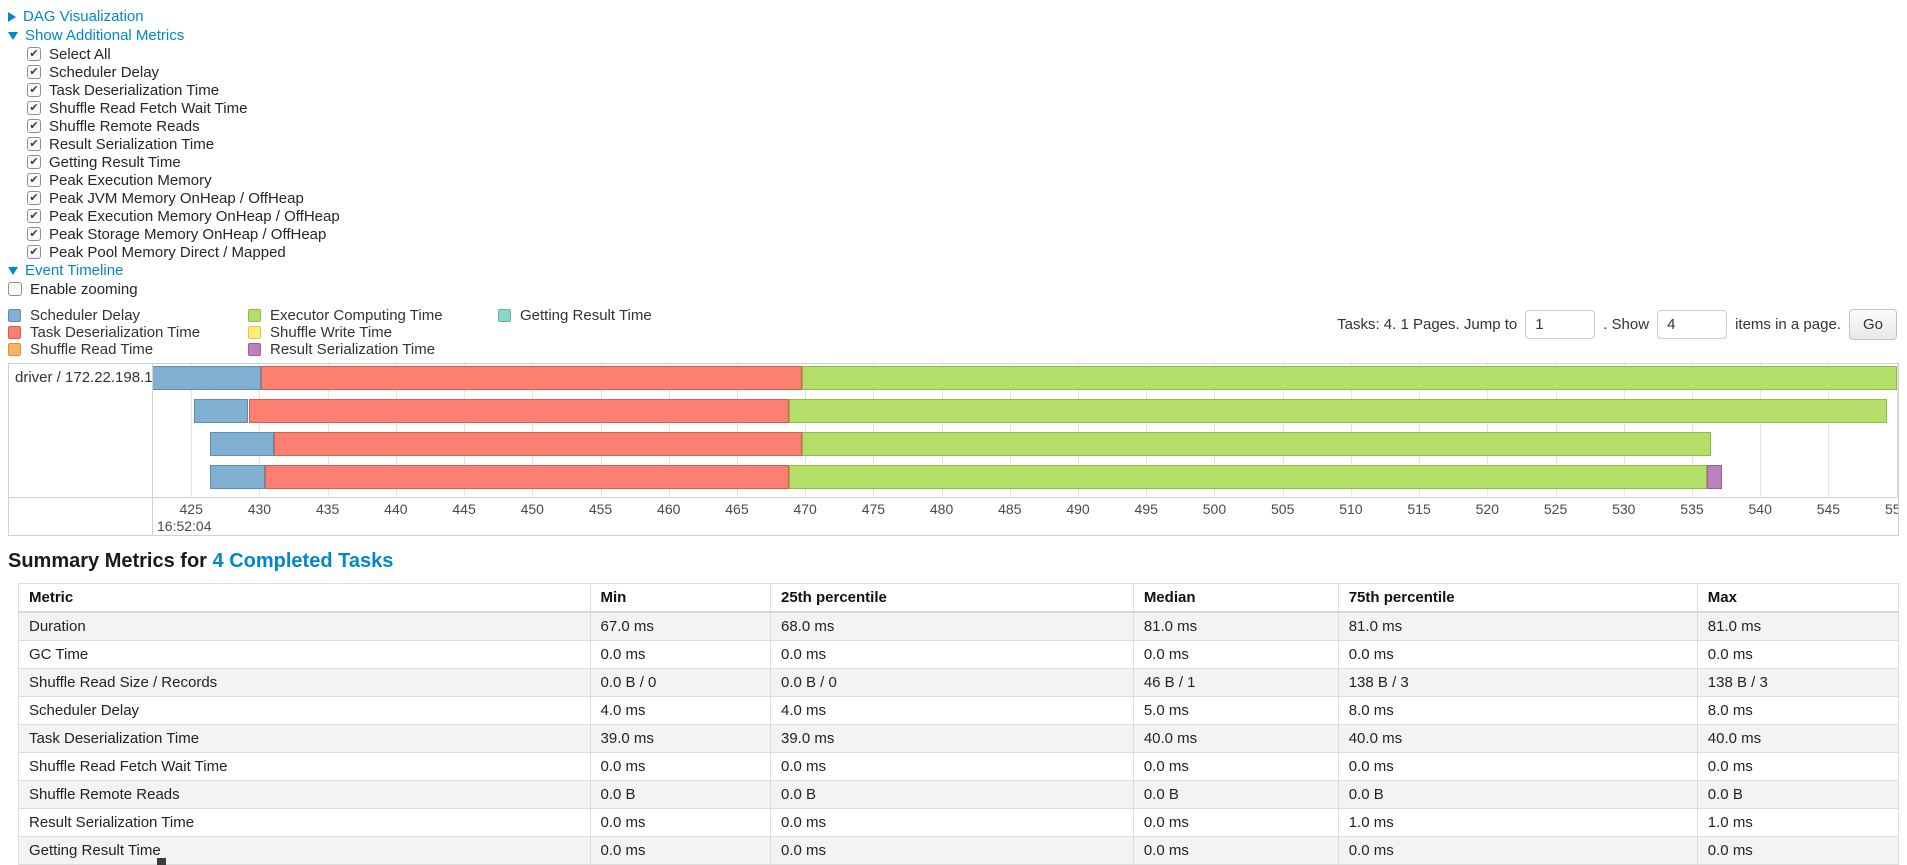 The width and height of the screenshot is (1907, 865). What do you see at coordinates (967, 126) in the screenshot?
I see `metric-checkbox-row-shuffle-remote-reads: Shuffle Remote Reads` at bounding box center [967, 126].